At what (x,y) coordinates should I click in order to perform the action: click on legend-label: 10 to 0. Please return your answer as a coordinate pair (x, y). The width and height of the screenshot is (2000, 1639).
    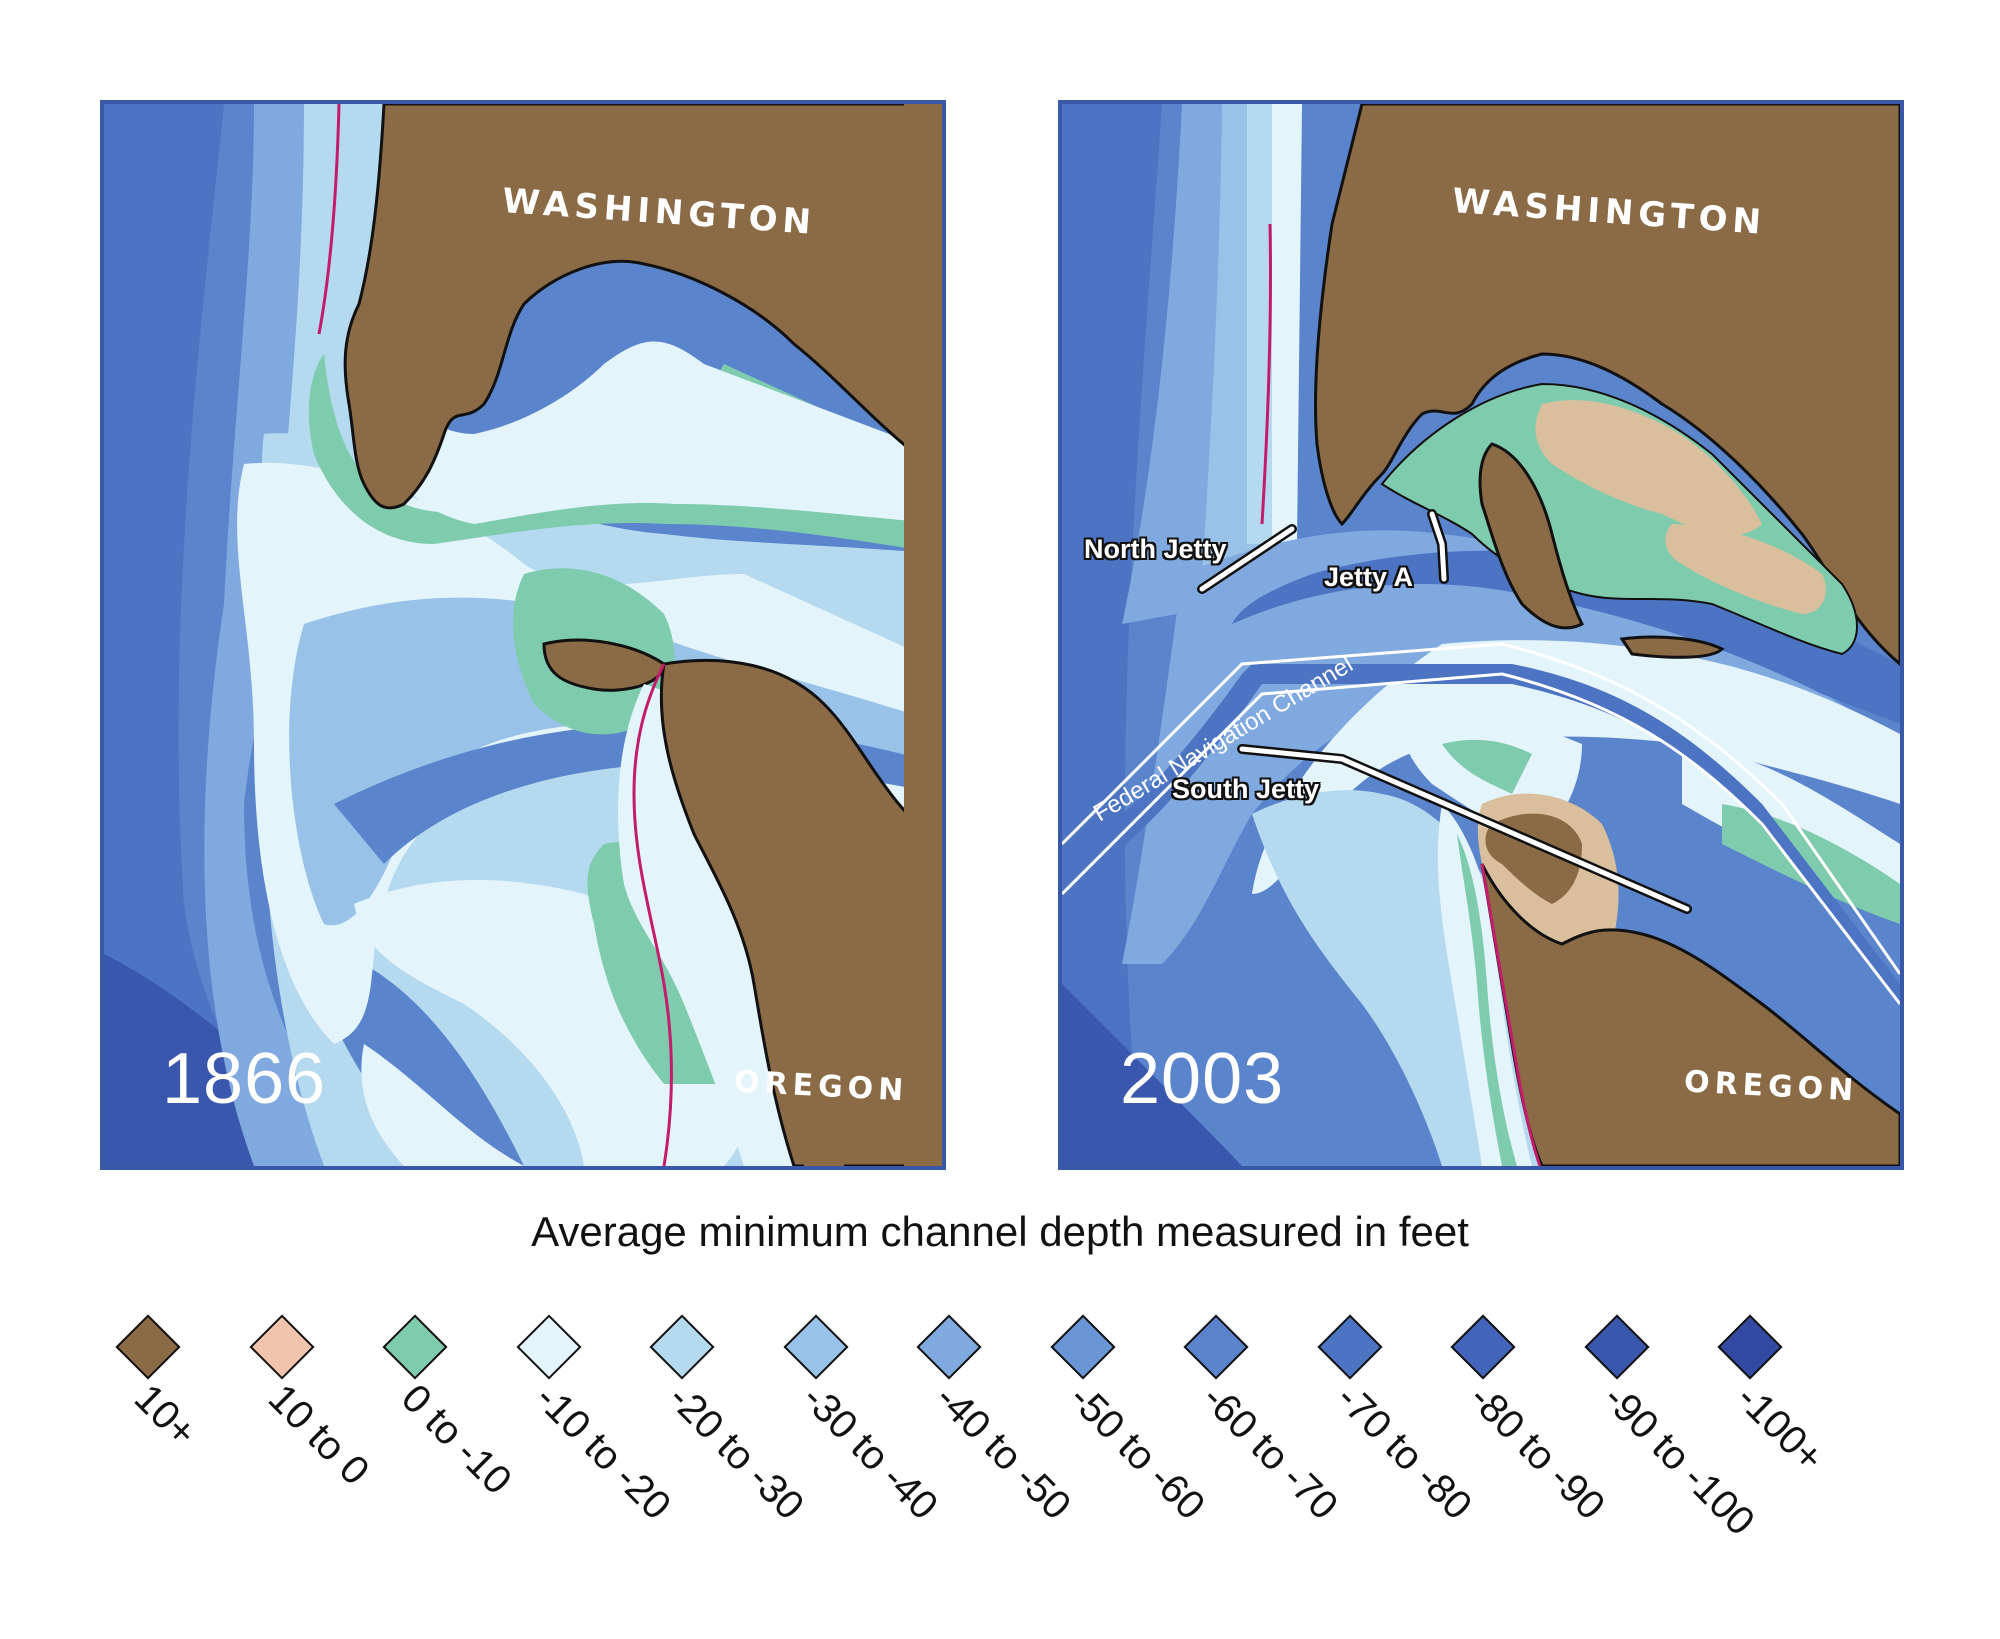
    Looking at the image, I should click on (318, 1435).